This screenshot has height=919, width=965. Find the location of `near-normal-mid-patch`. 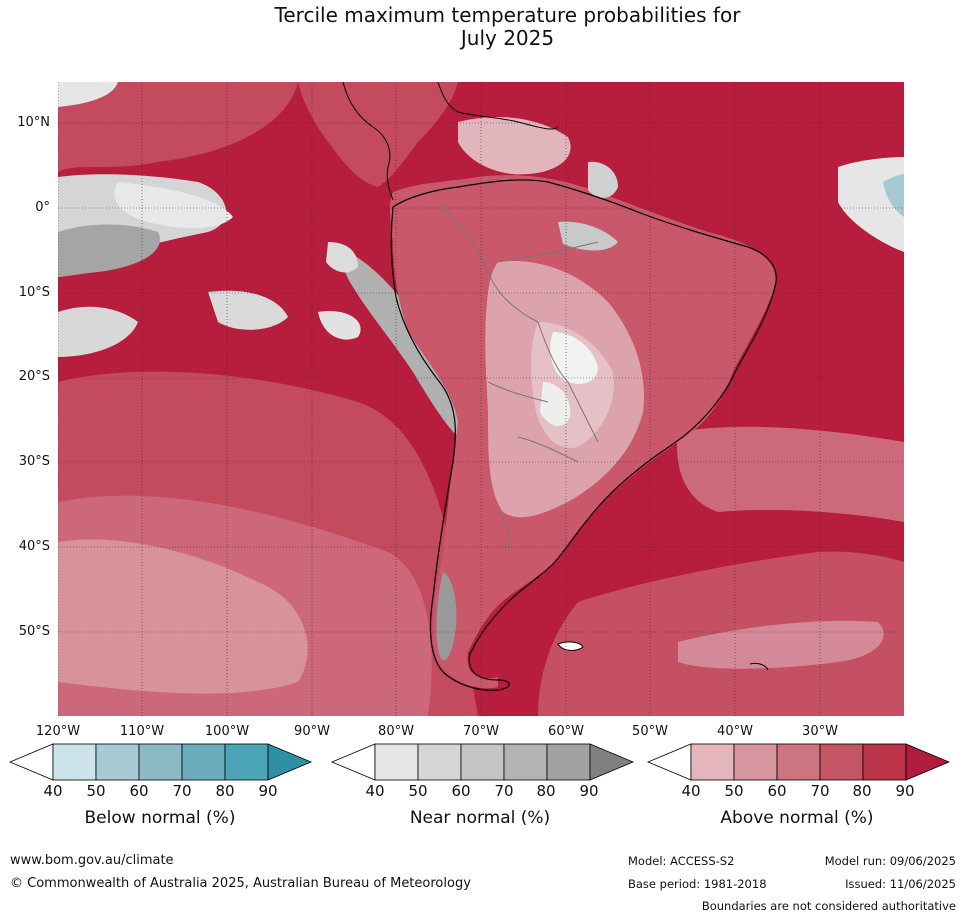

near-normal-mid-patch is located at coordinates (248, 310).